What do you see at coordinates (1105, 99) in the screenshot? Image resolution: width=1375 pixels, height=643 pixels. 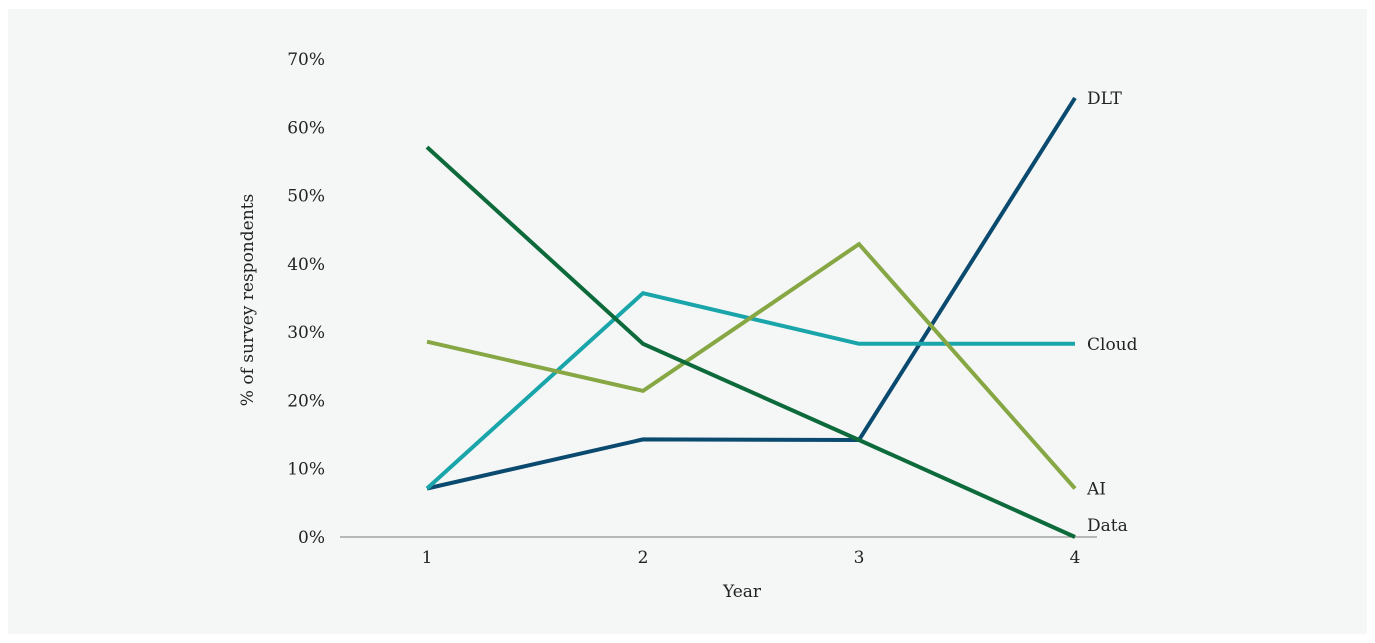 I see `series-label-dlt: DLT` at bounding box center [1105, 99].